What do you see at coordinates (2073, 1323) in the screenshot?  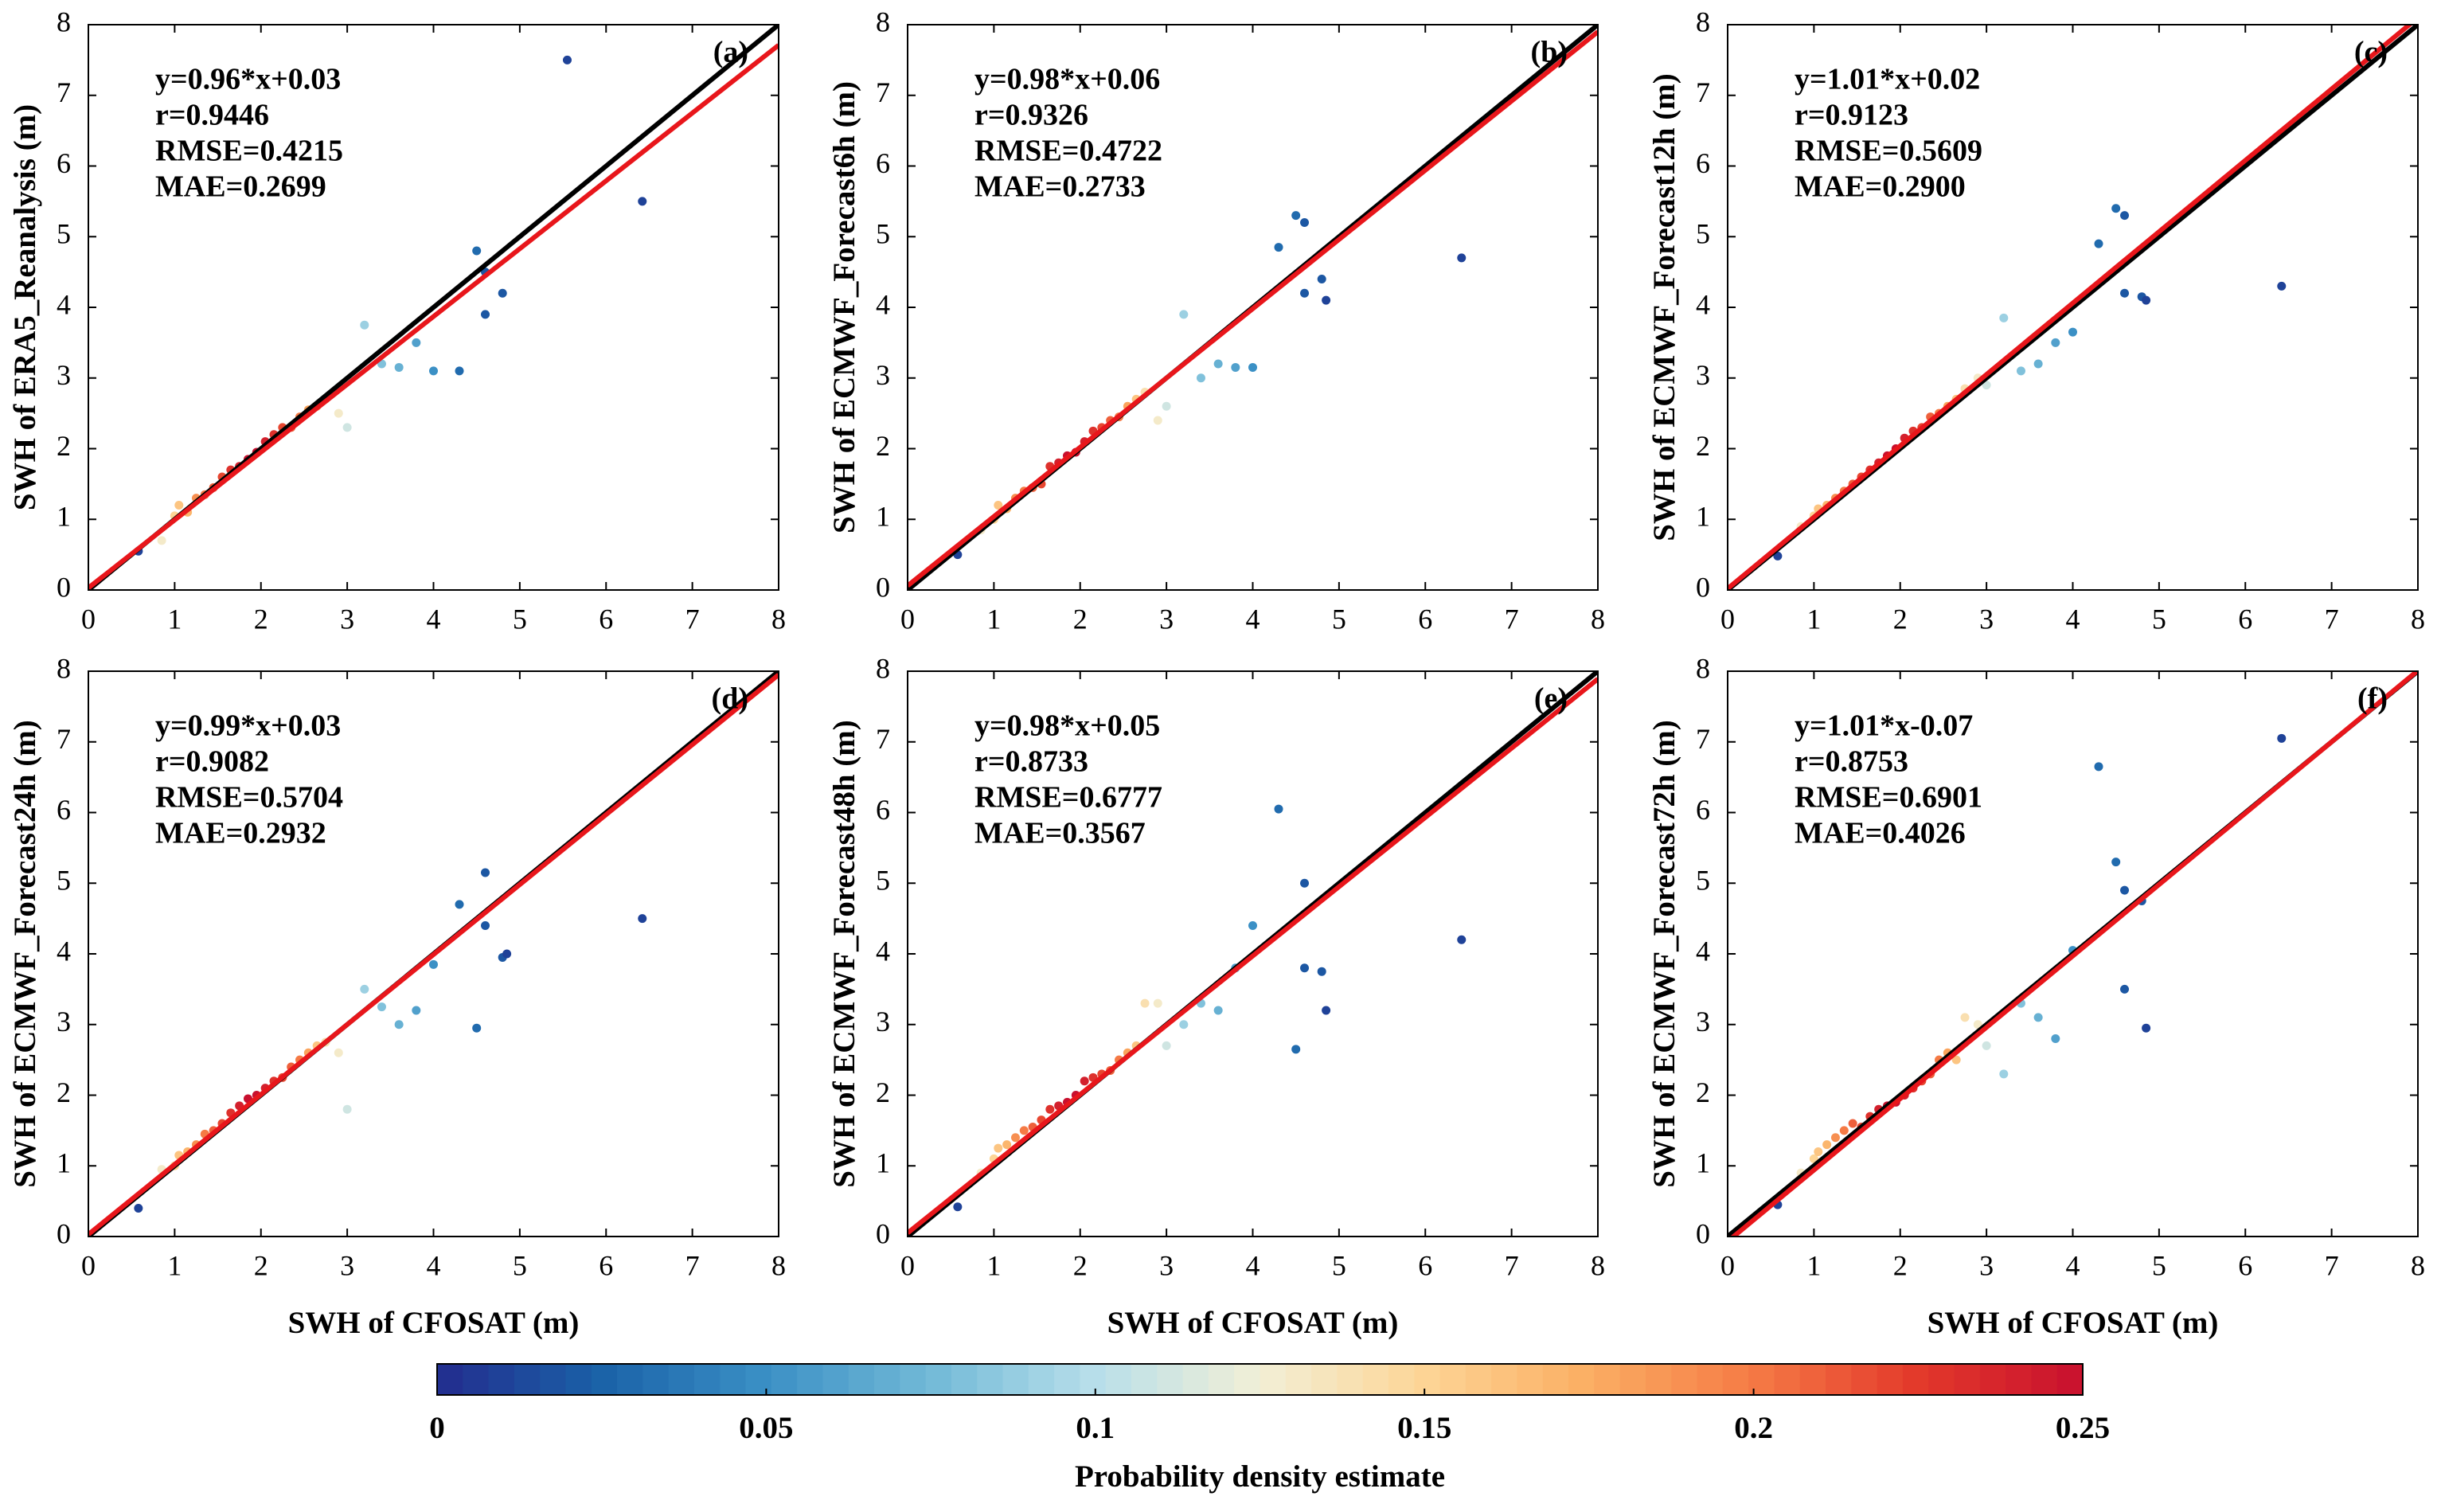 I see `x-axis-label: SWH of CFOSAT (m)` at bounding box center [2073, 1323].